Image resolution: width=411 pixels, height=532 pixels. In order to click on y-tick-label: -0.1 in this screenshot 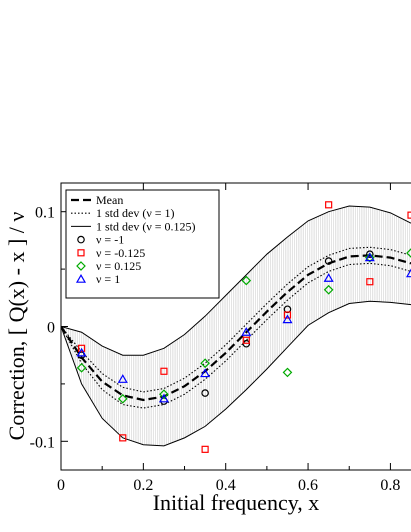, I will do `click(42, 442)`.